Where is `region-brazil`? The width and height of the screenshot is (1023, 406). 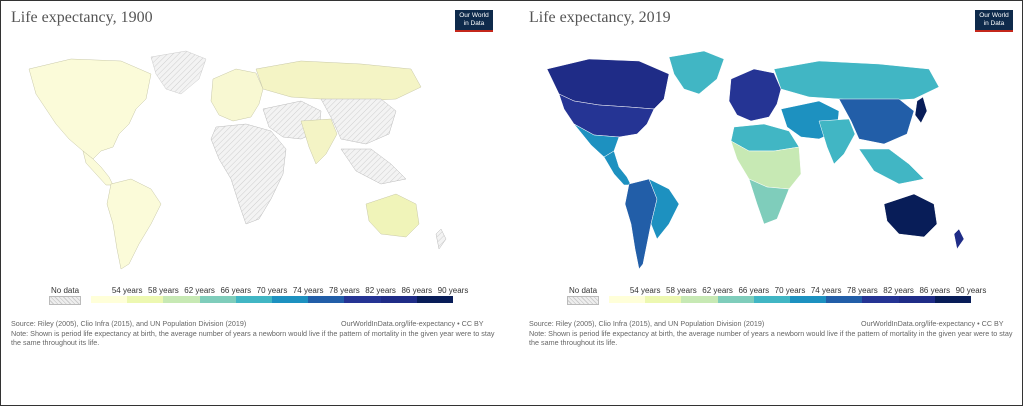 region-brazil is located at coordinates (664, 209).